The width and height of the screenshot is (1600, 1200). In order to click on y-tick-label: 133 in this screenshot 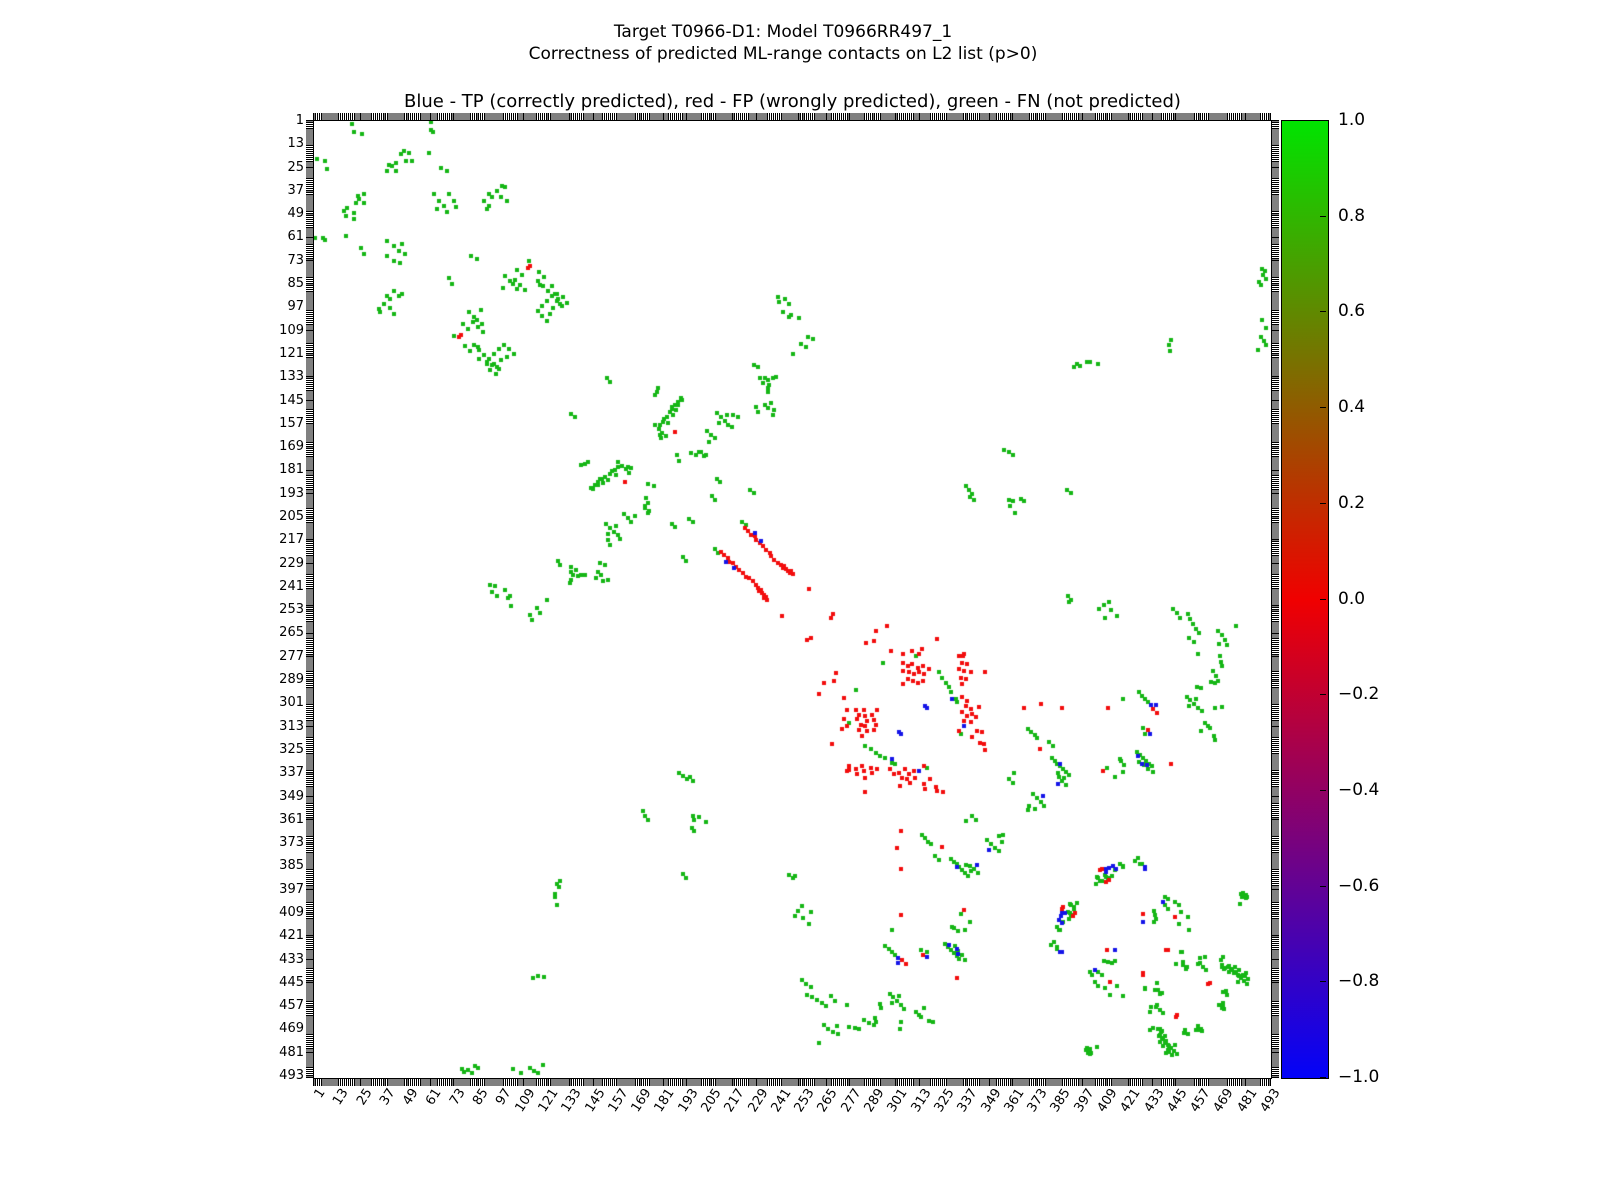, I will do `click(291, 377)`.